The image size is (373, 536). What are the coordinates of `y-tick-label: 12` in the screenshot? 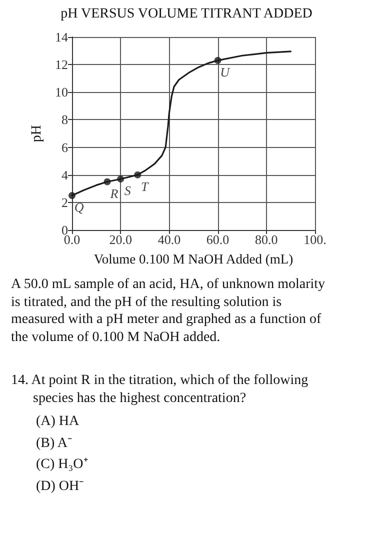 It's located at (61, 64).